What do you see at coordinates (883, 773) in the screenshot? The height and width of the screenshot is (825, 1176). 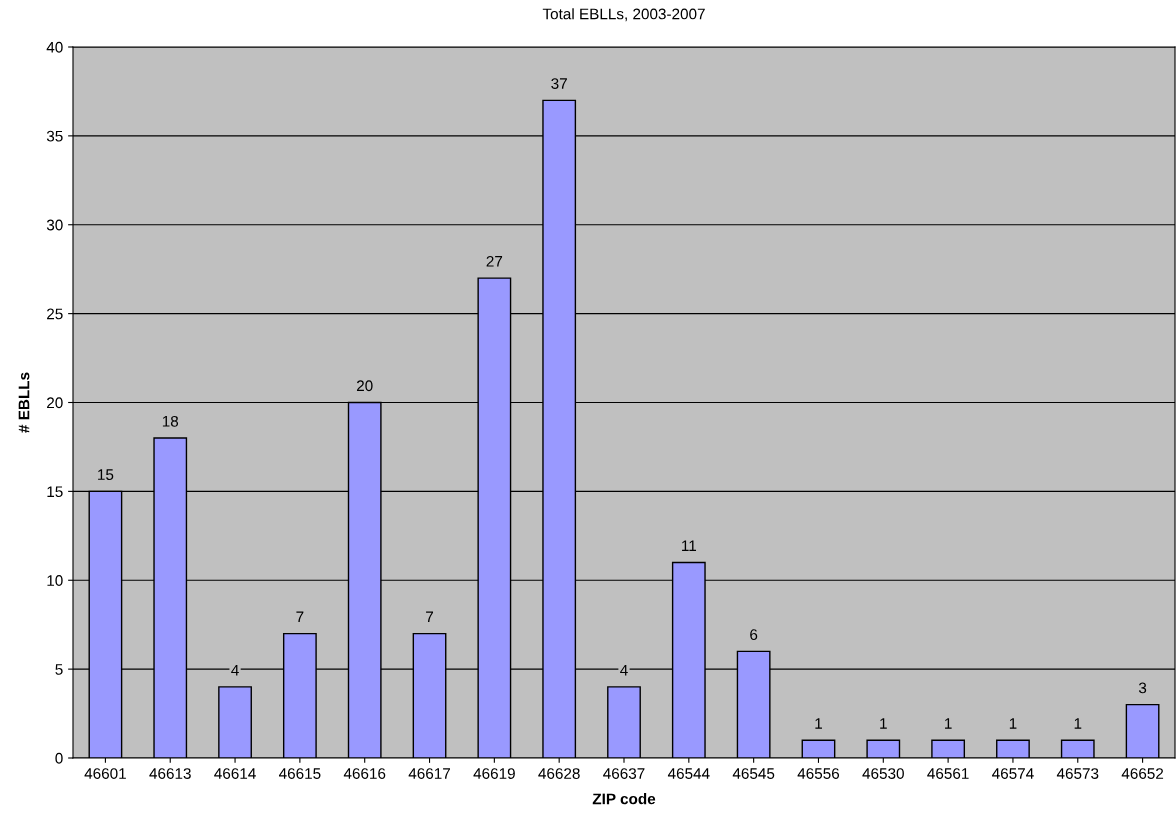 I see `x-tick-label: 46530` at bounding box center [883, 773].